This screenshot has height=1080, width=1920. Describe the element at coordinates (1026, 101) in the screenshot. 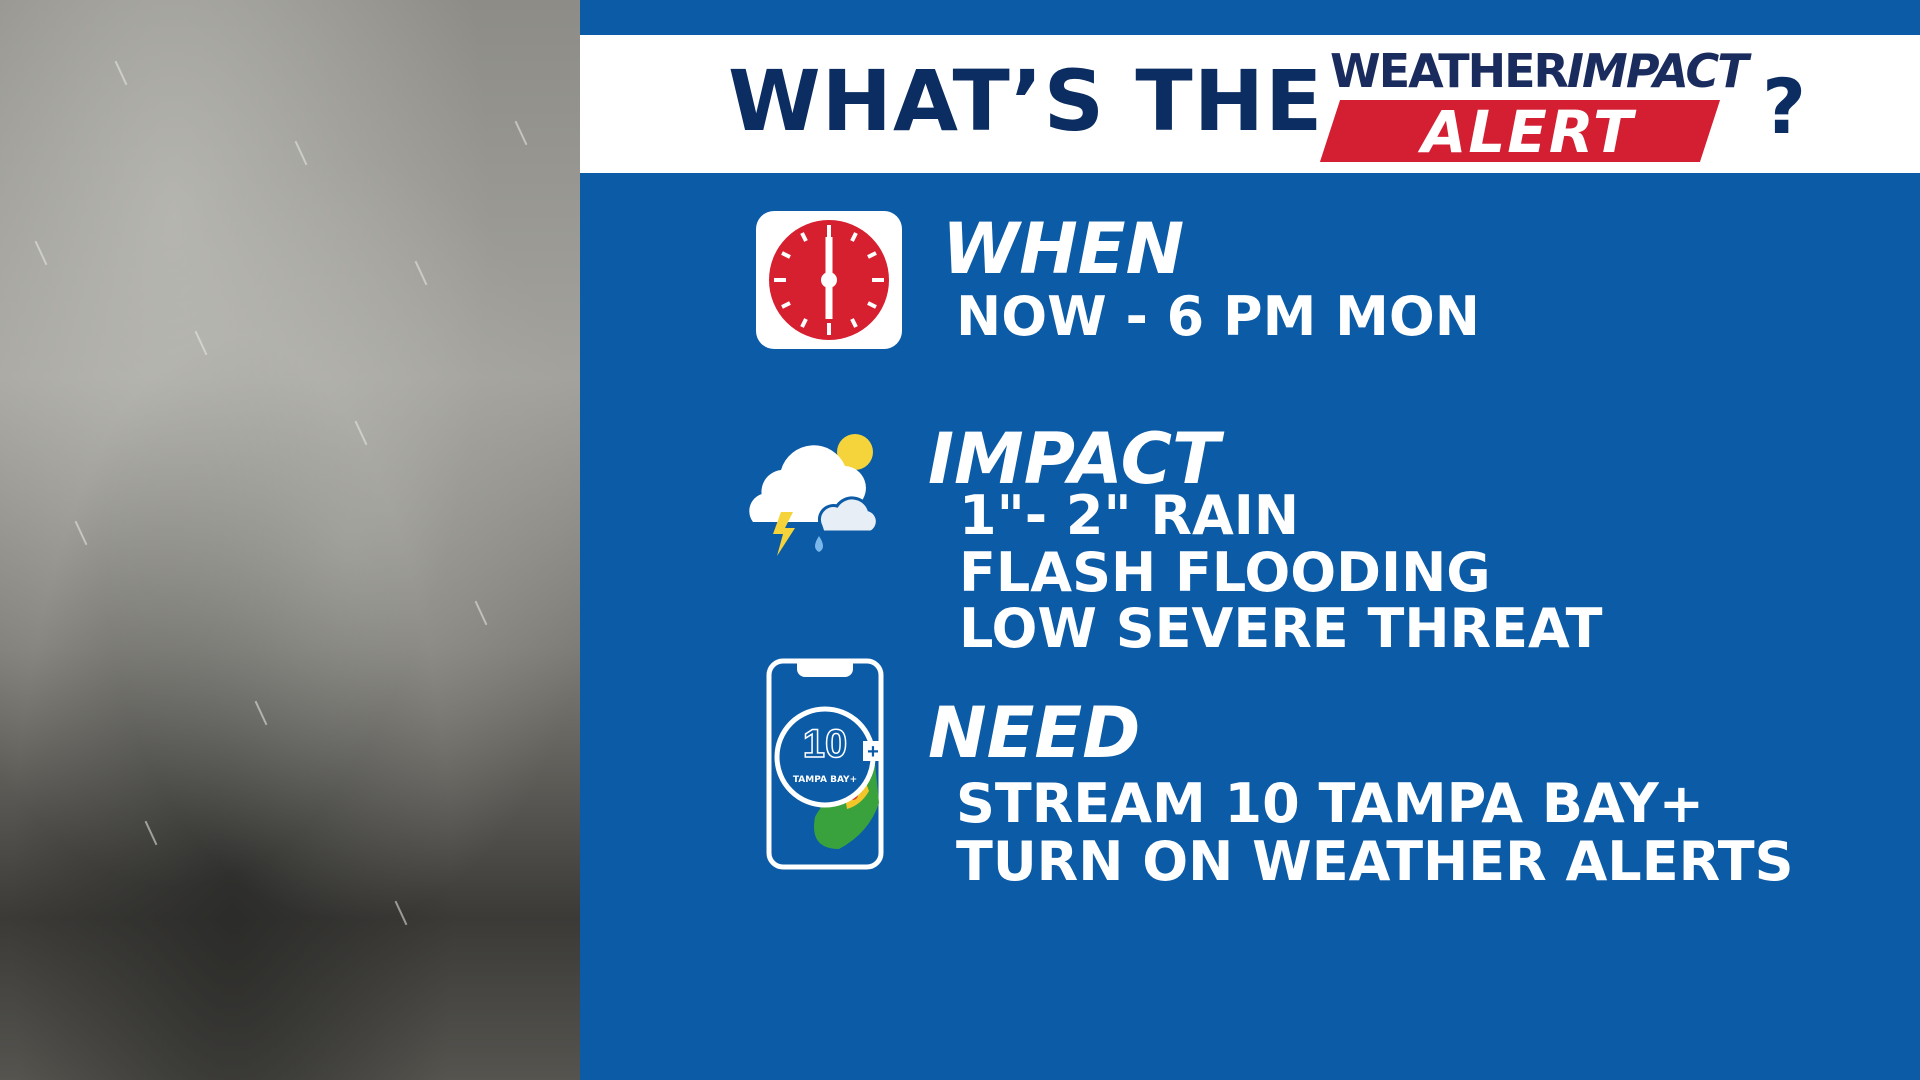

I see `page-title: WHAT’S THE` at that location.